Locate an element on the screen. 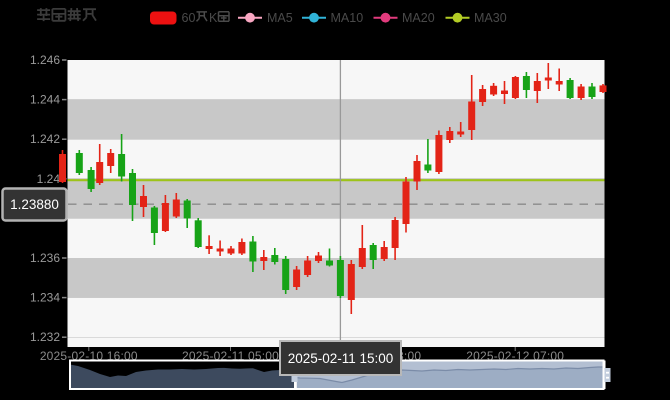 This screenshot has height=400, width=670. svg-text: 1.24 is located at coordinates (49, 179).